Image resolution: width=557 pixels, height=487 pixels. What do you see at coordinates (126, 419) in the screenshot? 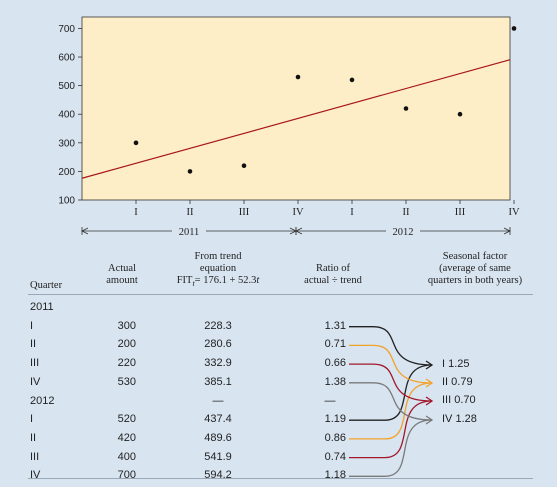
I see `actual-cell: 520` at bounding box center [126, 419].